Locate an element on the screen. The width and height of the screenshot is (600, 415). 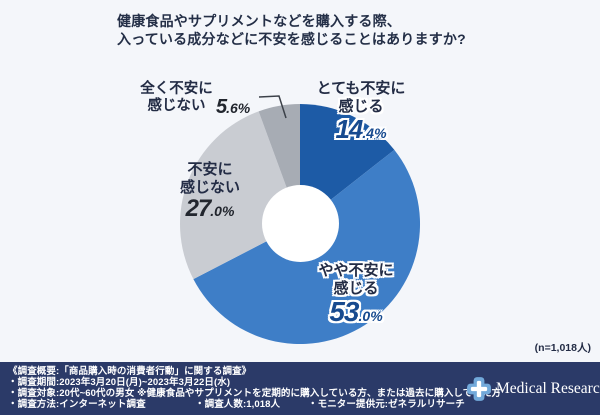
slice-value-not-at-all-frac: .6% is located at coordinates (238, 108).